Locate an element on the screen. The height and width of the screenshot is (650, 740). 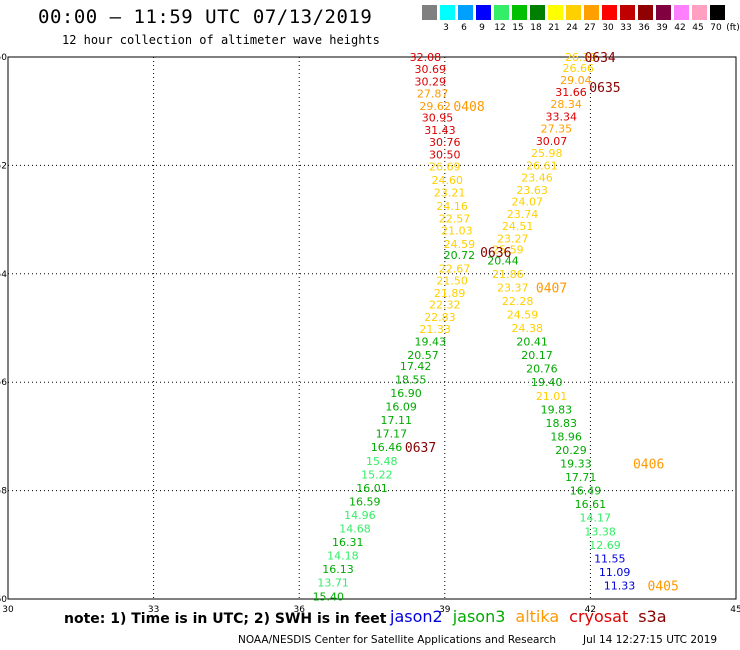
x-tick-label: 33 is located at coordinates (153, 610).